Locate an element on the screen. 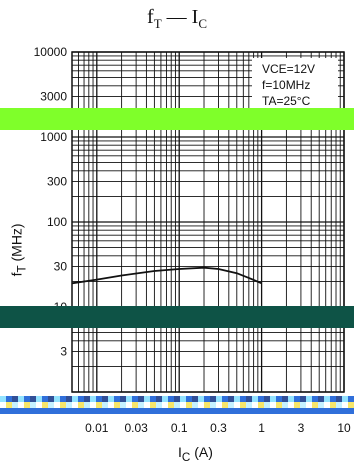 Image resolution: width=354 pixels, height=470 pixels. artifact-band-dark is located at coordinates (177, 317).